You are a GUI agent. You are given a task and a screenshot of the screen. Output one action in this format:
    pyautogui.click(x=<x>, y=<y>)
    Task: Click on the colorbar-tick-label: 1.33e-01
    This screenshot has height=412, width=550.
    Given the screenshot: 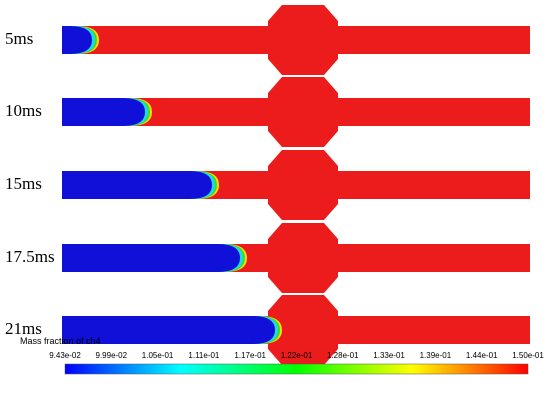 What is the action you would take?
    pyautogui.click(x=389, y=355)
    